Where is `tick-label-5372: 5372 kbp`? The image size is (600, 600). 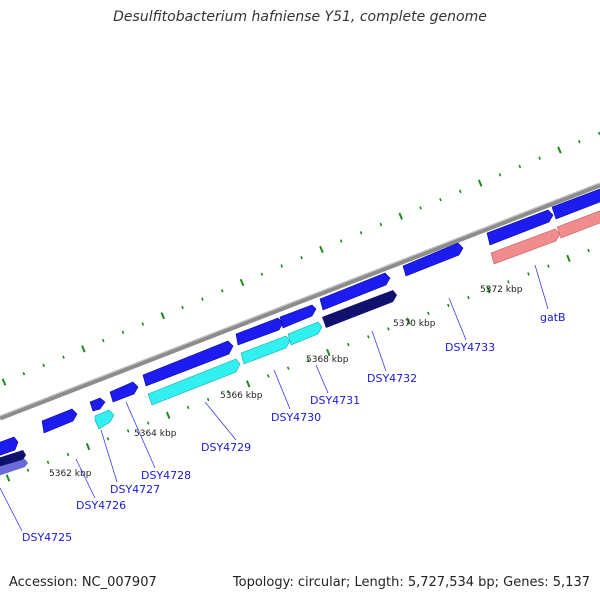
tick-label-5372: 5372 kbp is located at coordinates (501, 290).